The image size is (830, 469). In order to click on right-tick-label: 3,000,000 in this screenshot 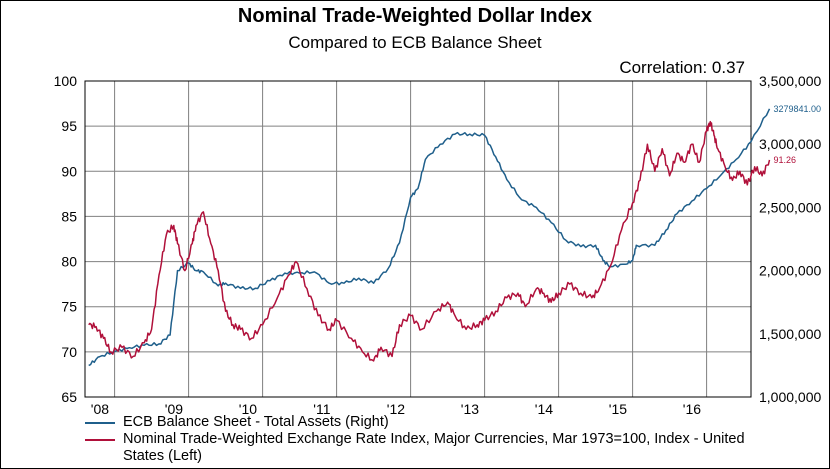, I will do `click(790, 144)`.